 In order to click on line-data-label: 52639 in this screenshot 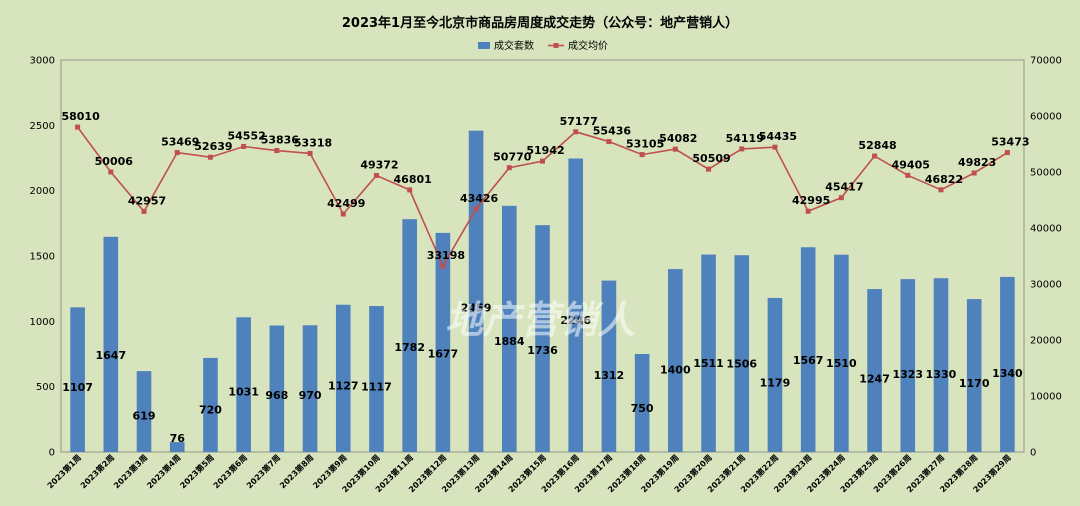, I will do `click(213, 146)`.